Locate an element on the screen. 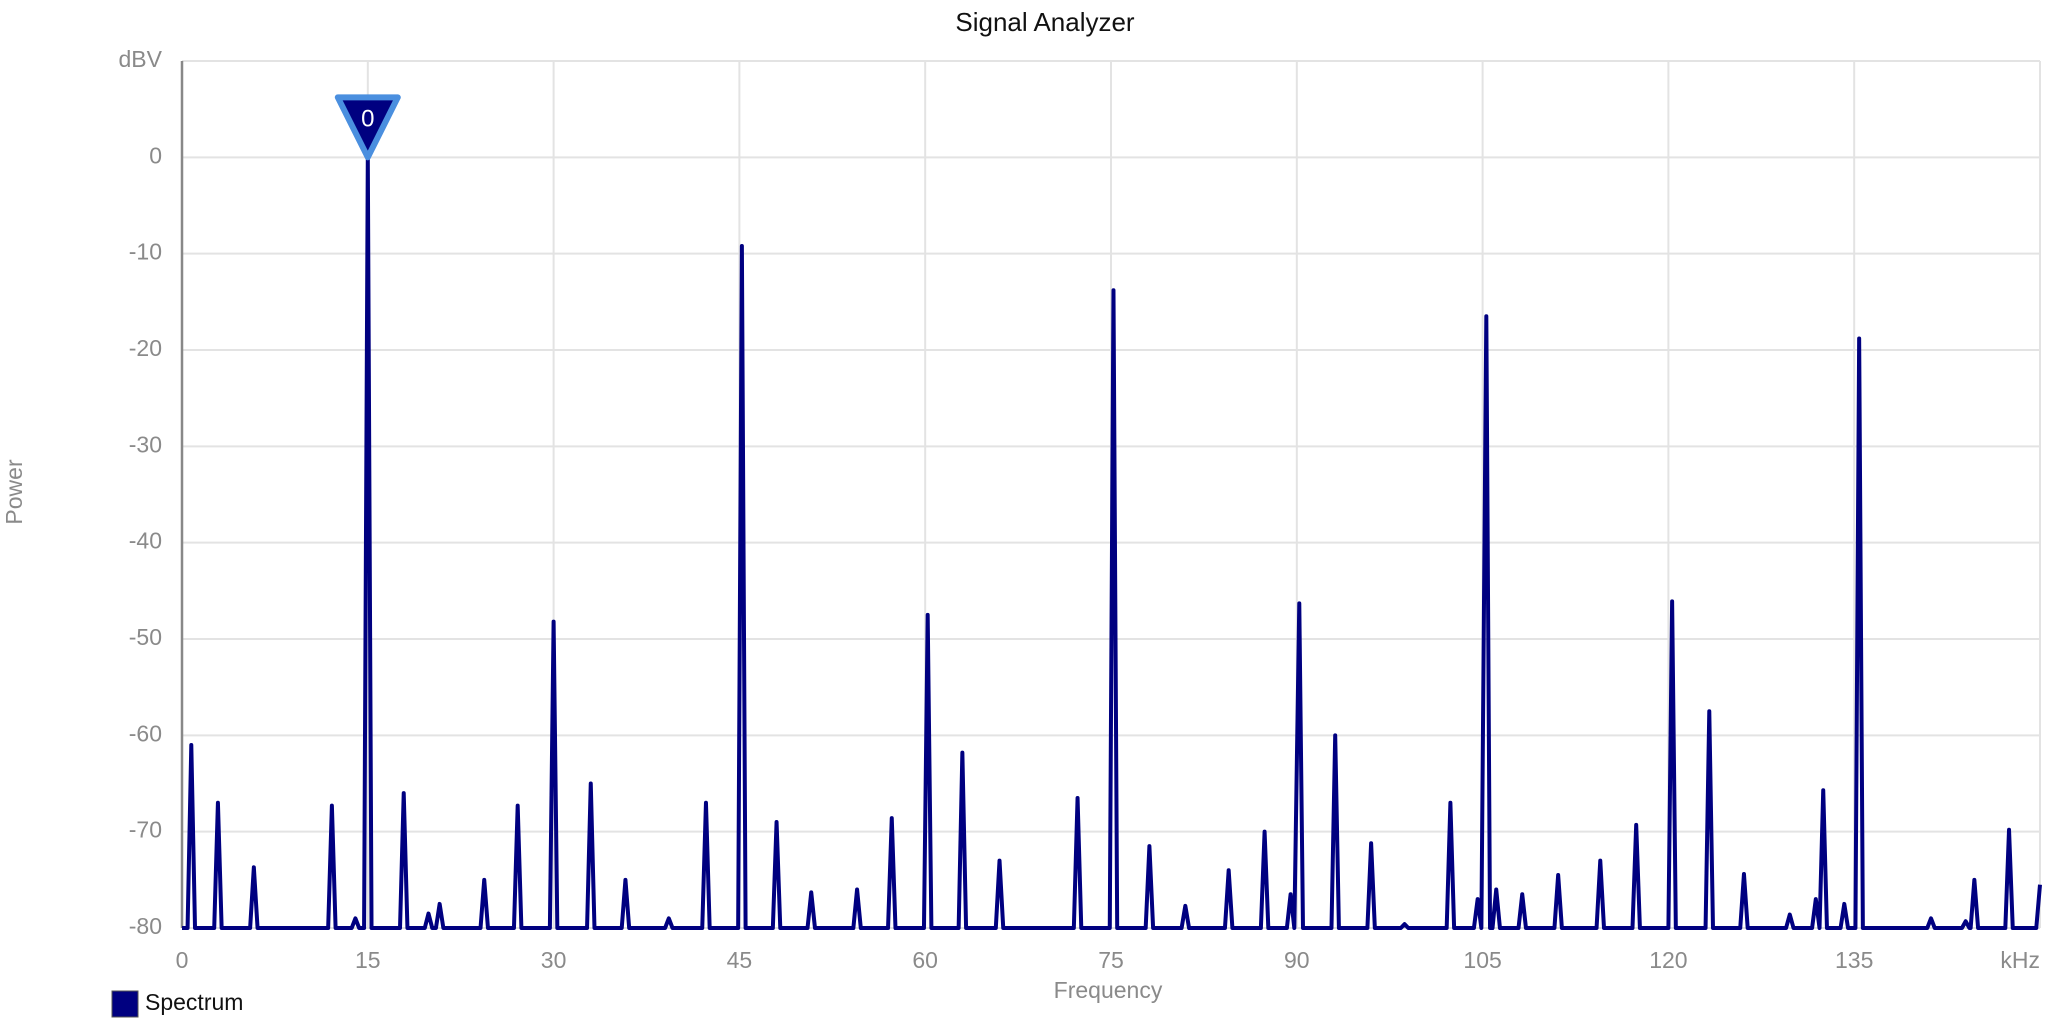 The image size is (2070, 1024). y-tick-label: -40 is located at coordinates (145, 541).